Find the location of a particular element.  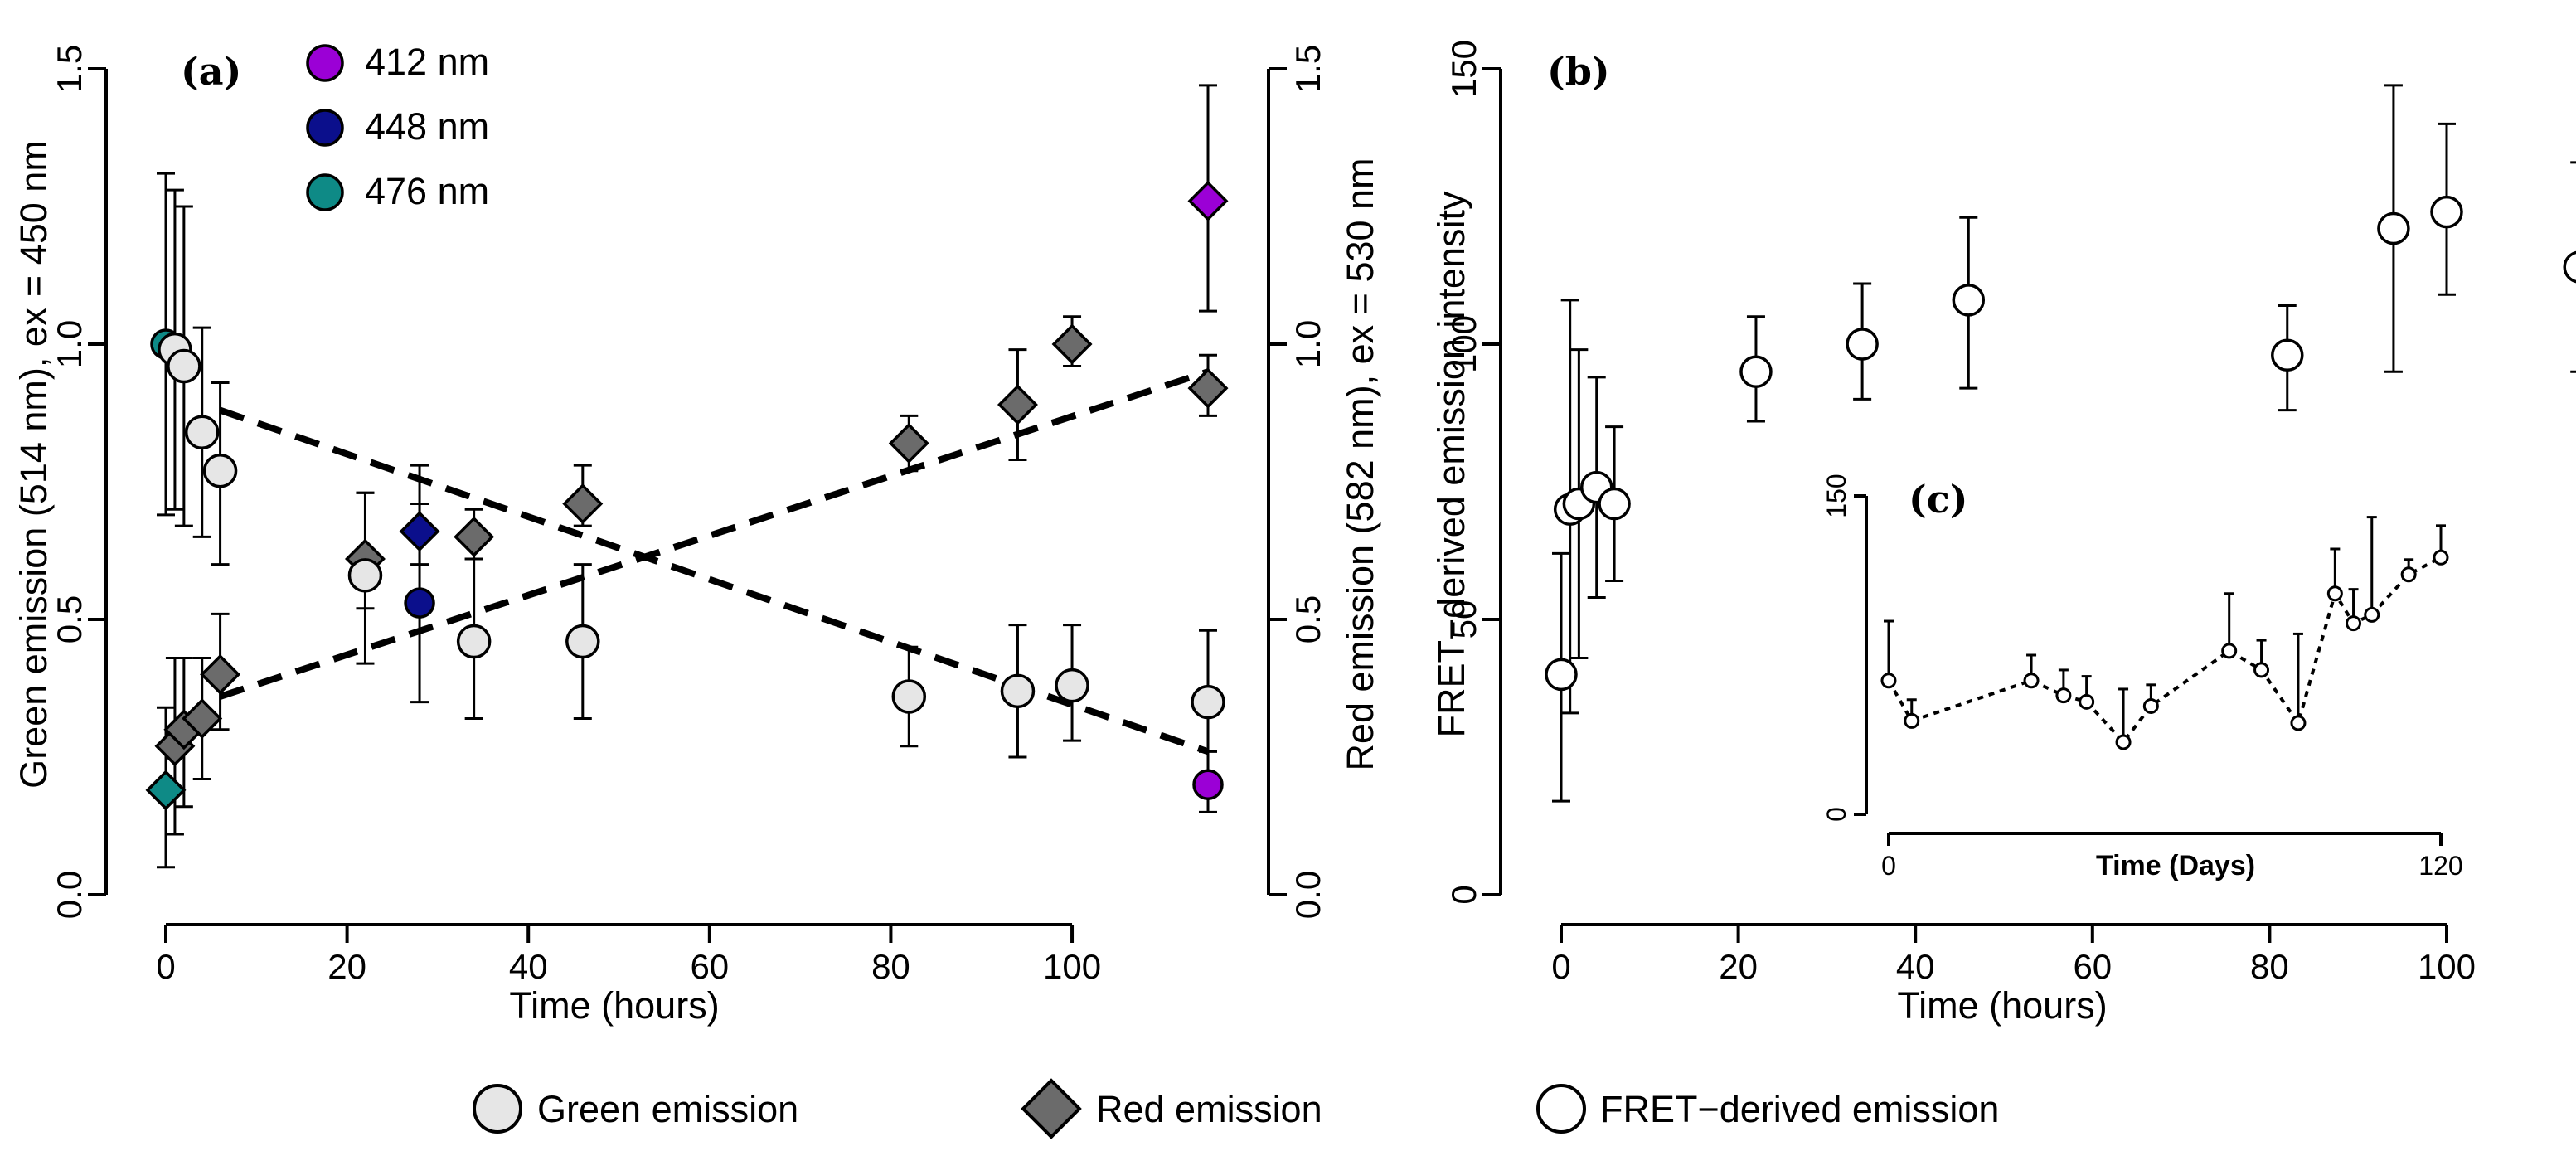

legend-red-marker is located at coordinates (1051, 1108).